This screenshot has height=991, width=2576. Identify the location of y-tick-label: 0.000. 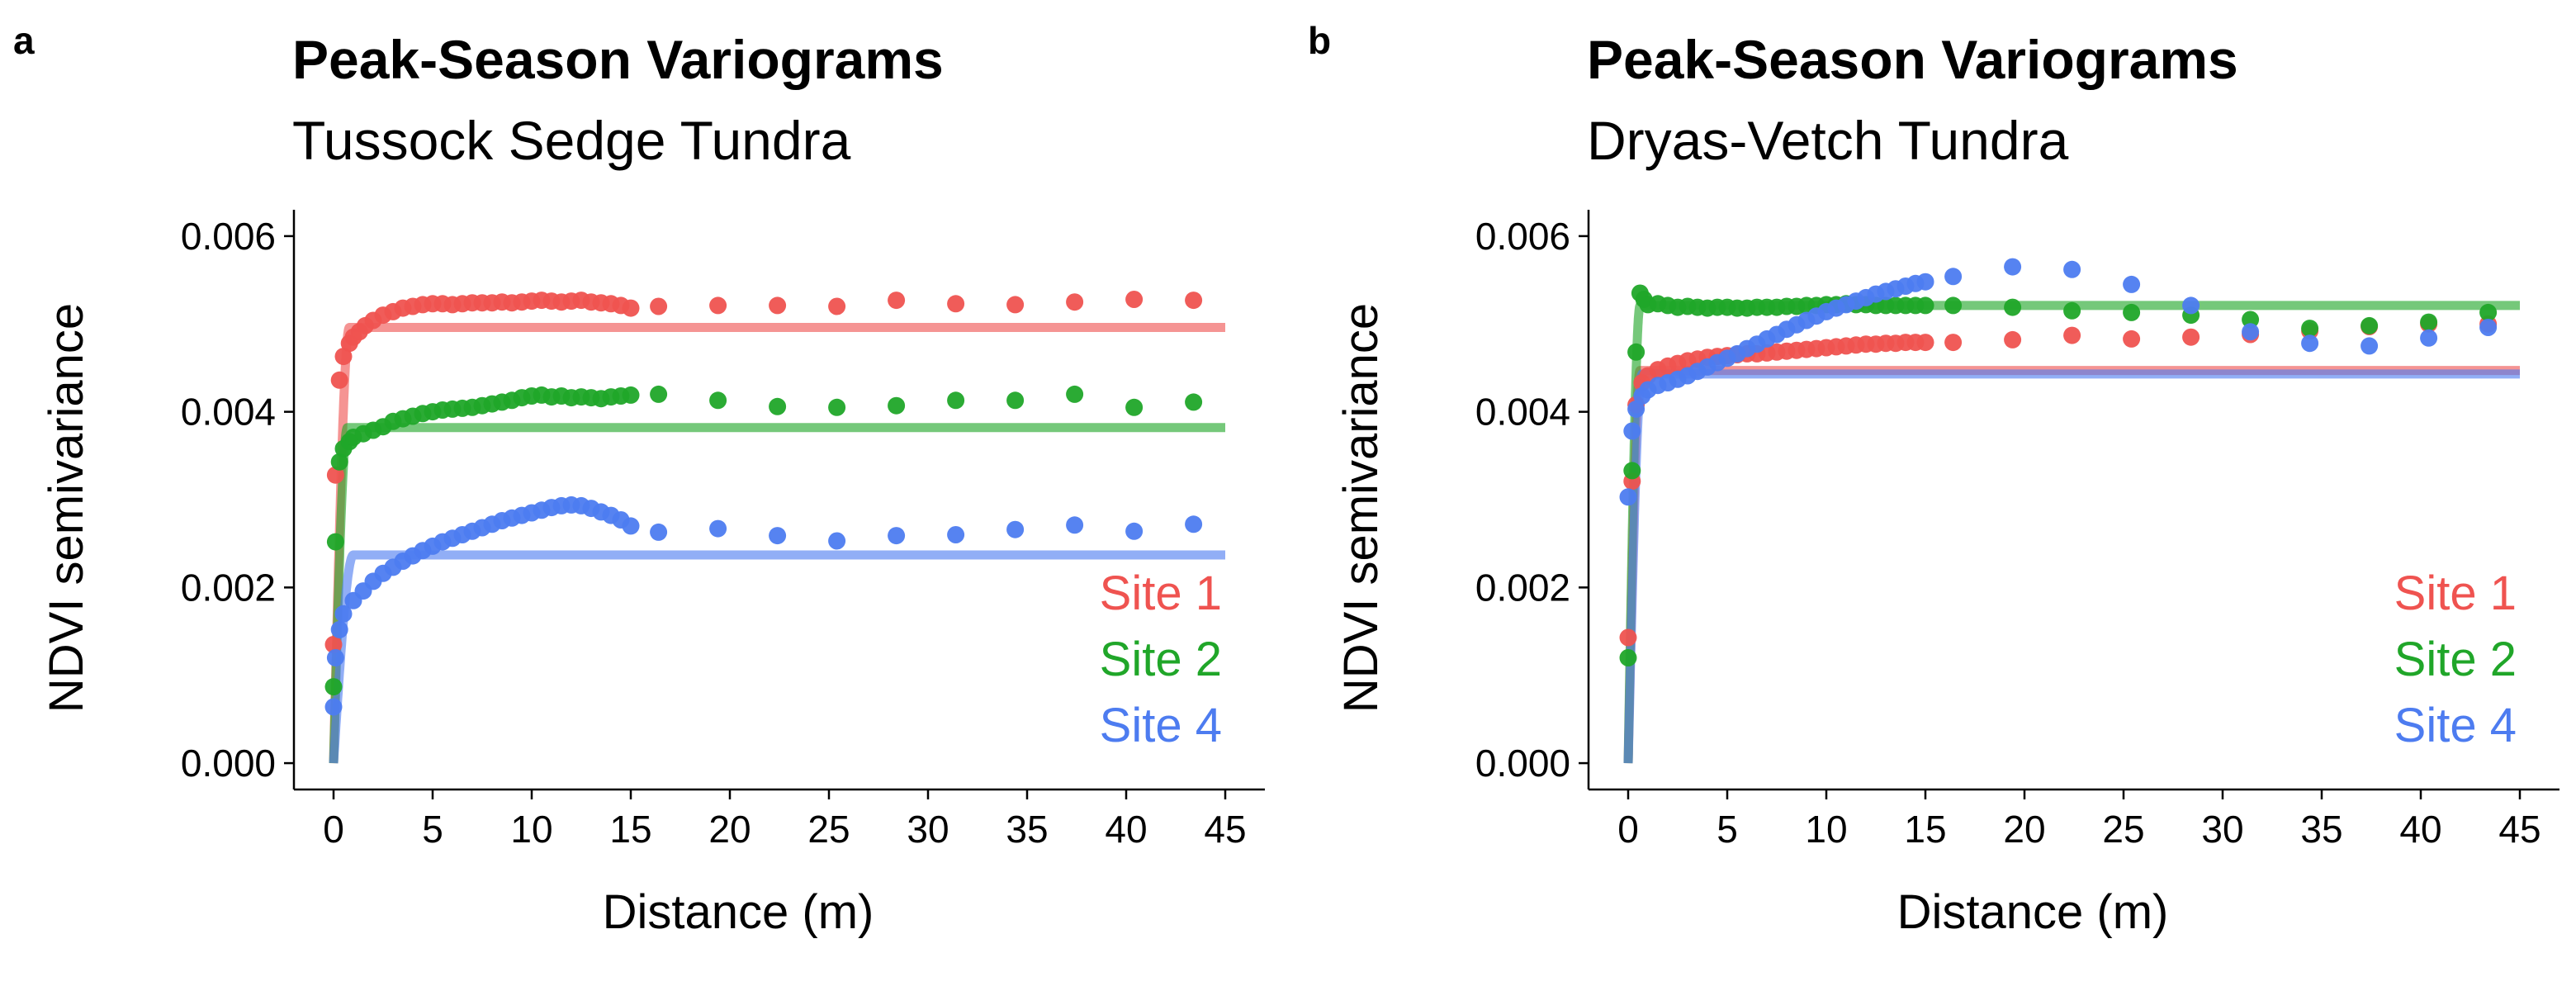
(228, 763).